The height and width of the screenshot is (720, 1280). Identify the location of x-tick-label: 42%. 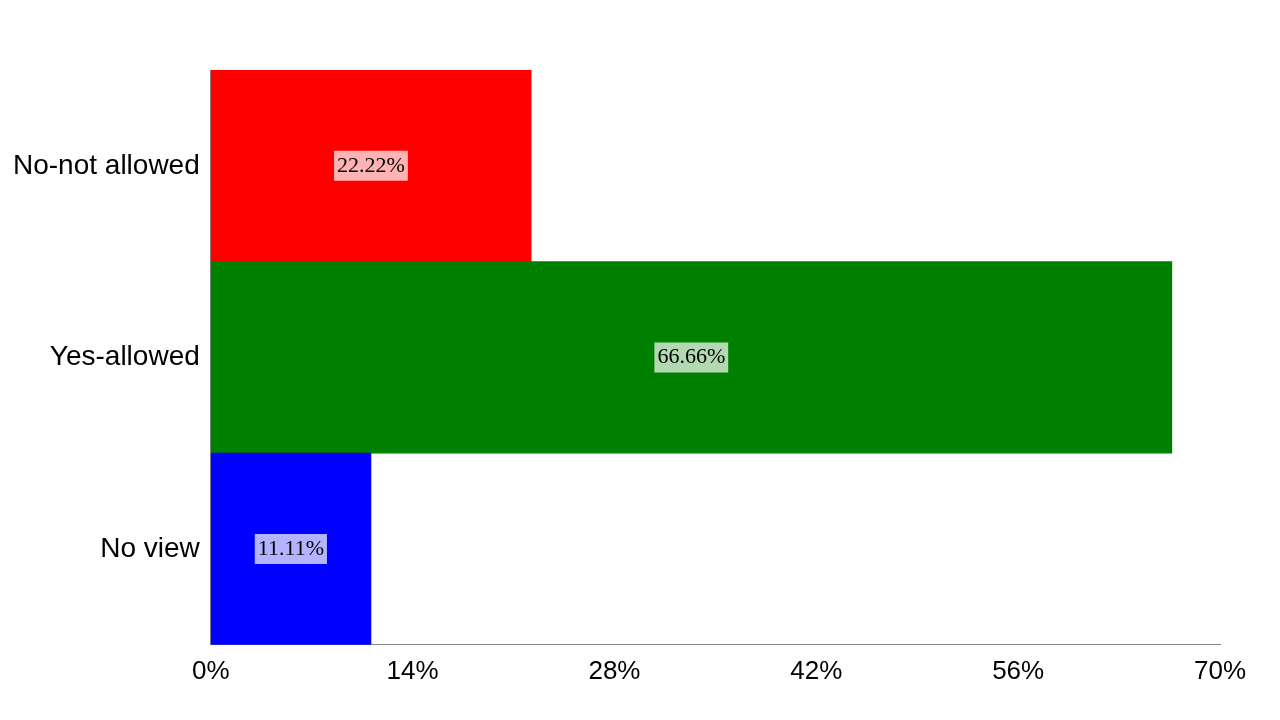
(816, 669).